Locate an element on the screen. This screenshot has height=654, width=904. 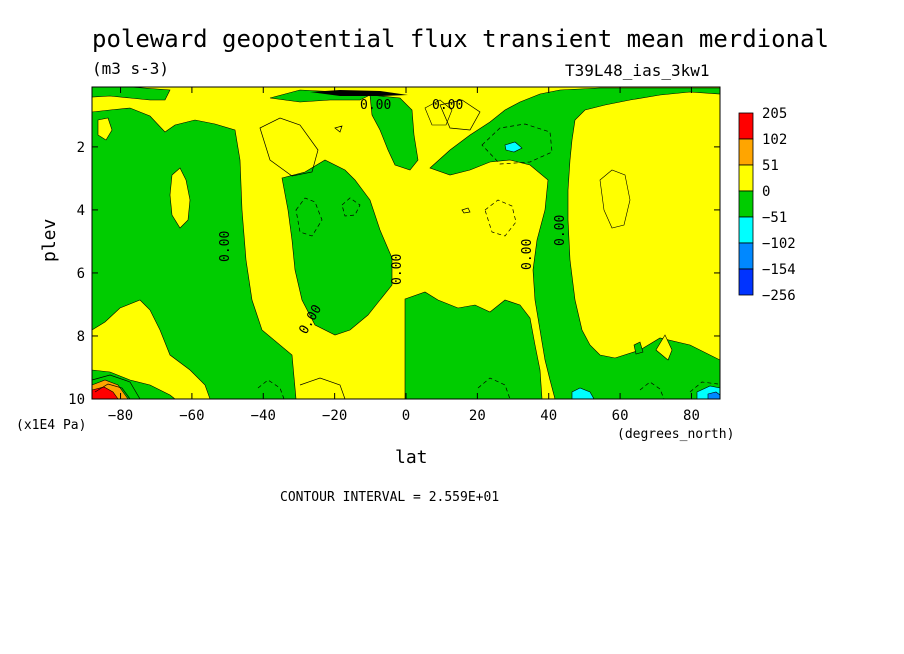
y-axis-label: plev is located at coordinates (49, 240).